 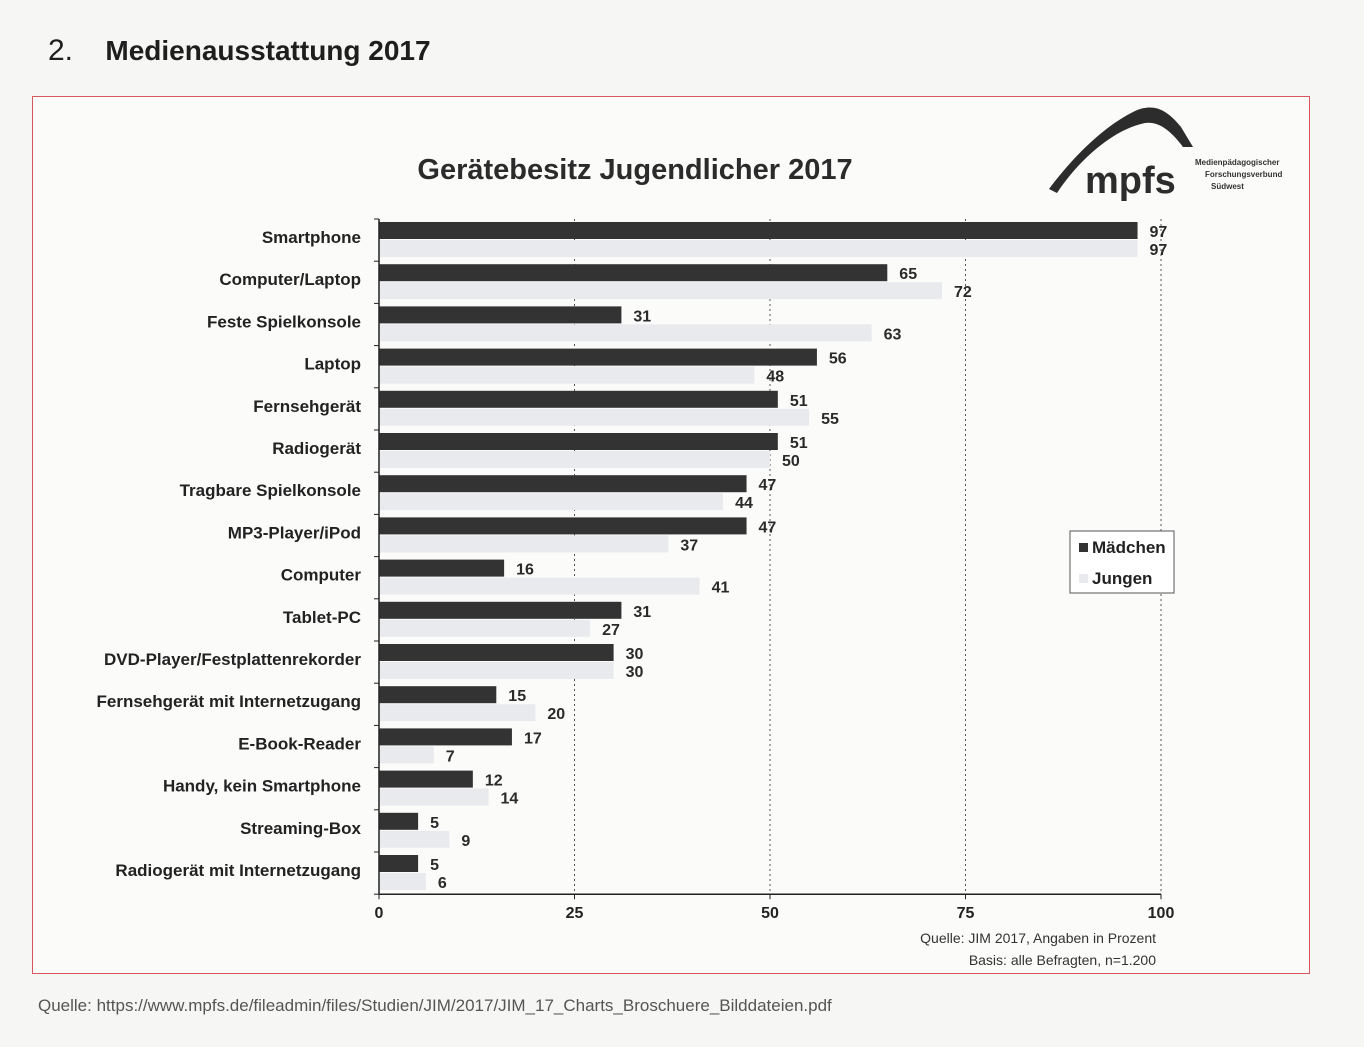 What do you see at coordinates (893, 334) in the screenshot?
I see `data-label: 63` at bounding box center [893, 334].